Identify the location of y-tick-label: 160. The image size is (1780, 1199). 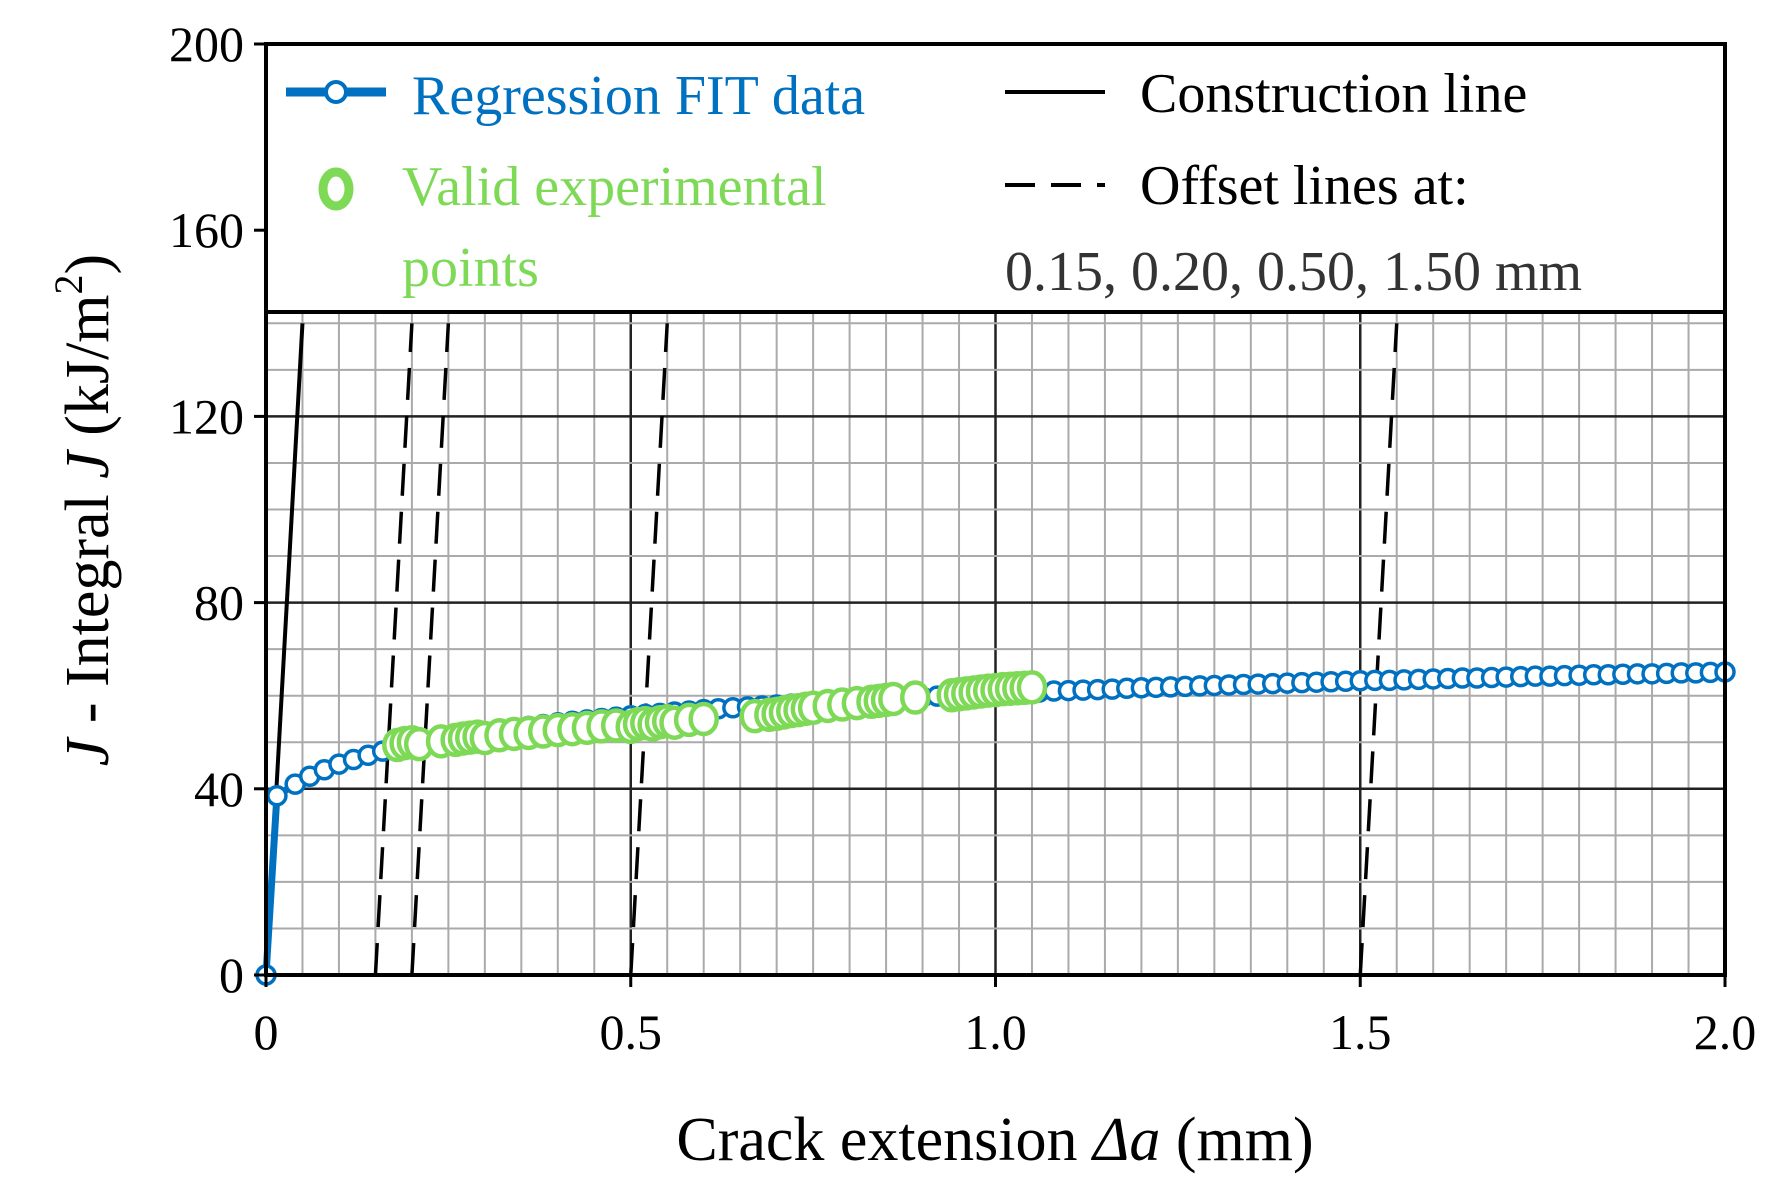
(206, 230).